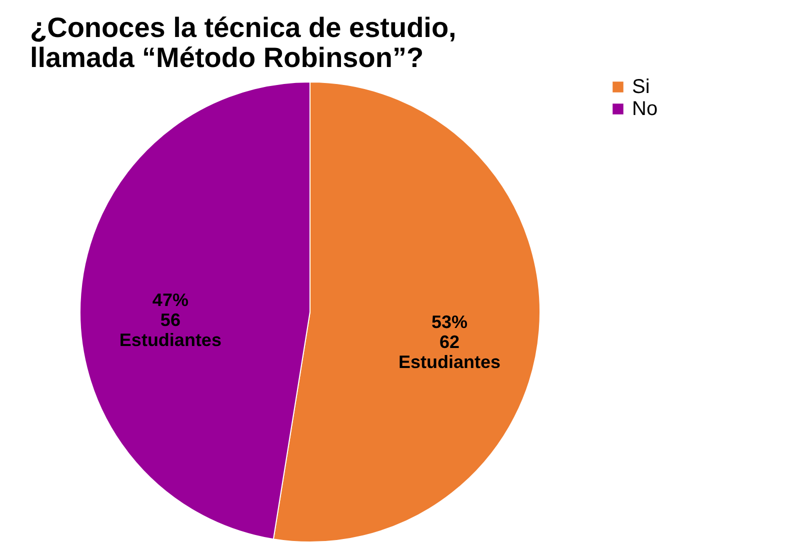  I want to click on data-label: 53% 62 Estudiantes, so click(449, 342).